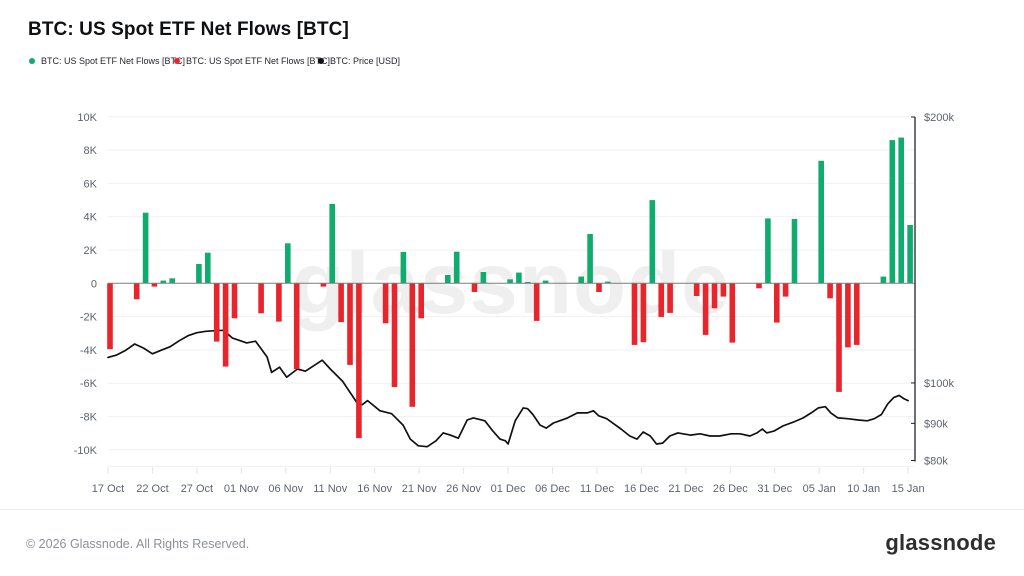 The width and height of the screenshot is (1024, 576). I want to click on legend-item-price: BTC: Price [USD], so click(359, 61).